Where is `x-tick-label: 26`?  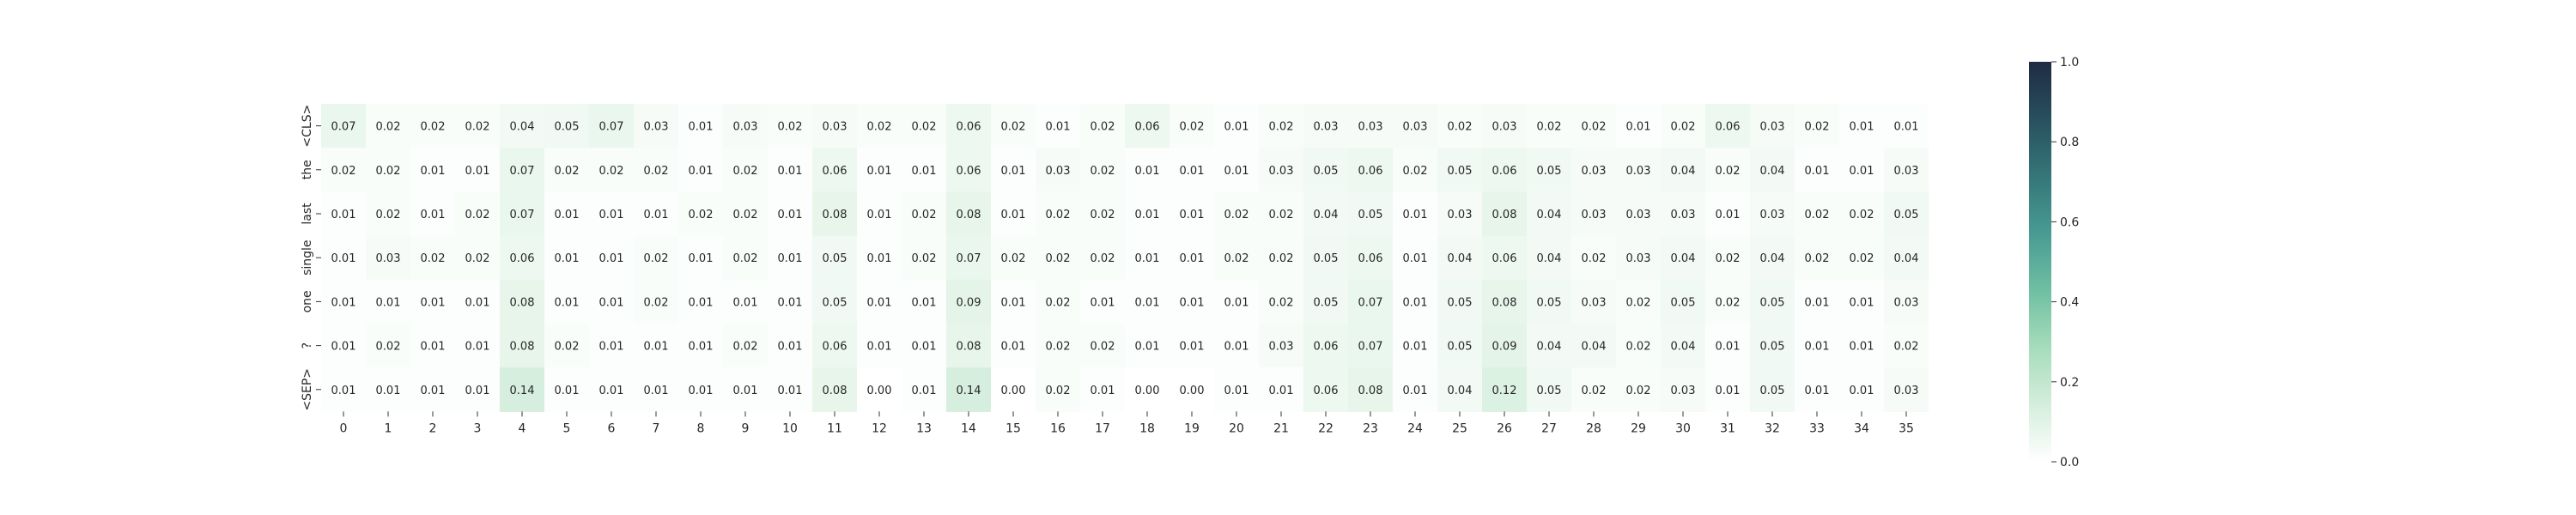
x-tick-label: 26 is located at coordinates (1504, 428).